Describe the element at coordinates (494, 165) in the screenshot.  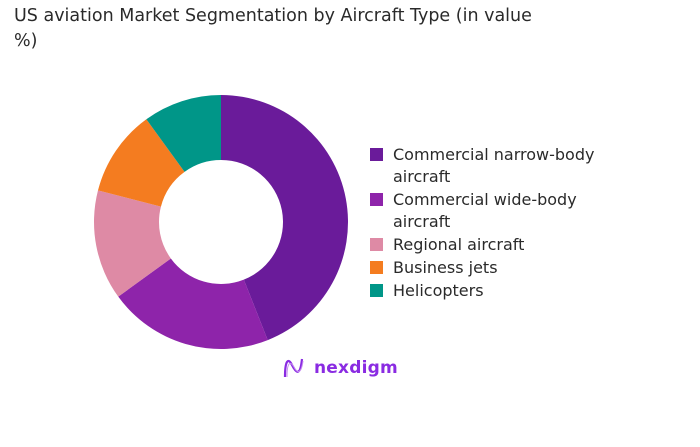
I see `legend-label: Commercial narrow-body aircraft` at that location.